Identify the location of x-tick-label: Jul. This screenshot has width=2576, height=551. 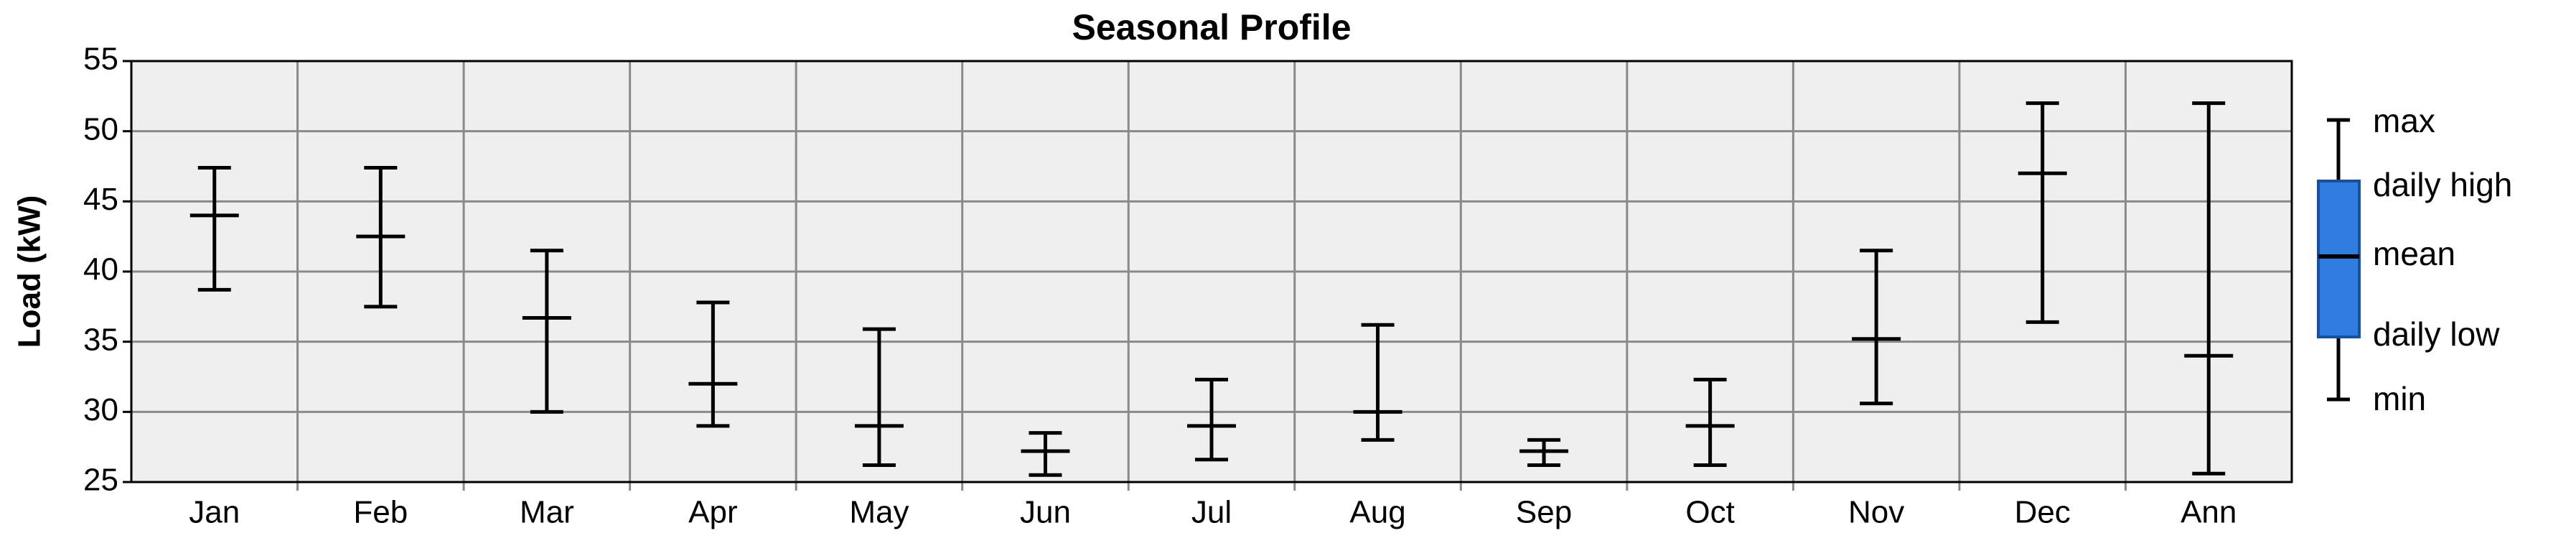
(1212, 512).